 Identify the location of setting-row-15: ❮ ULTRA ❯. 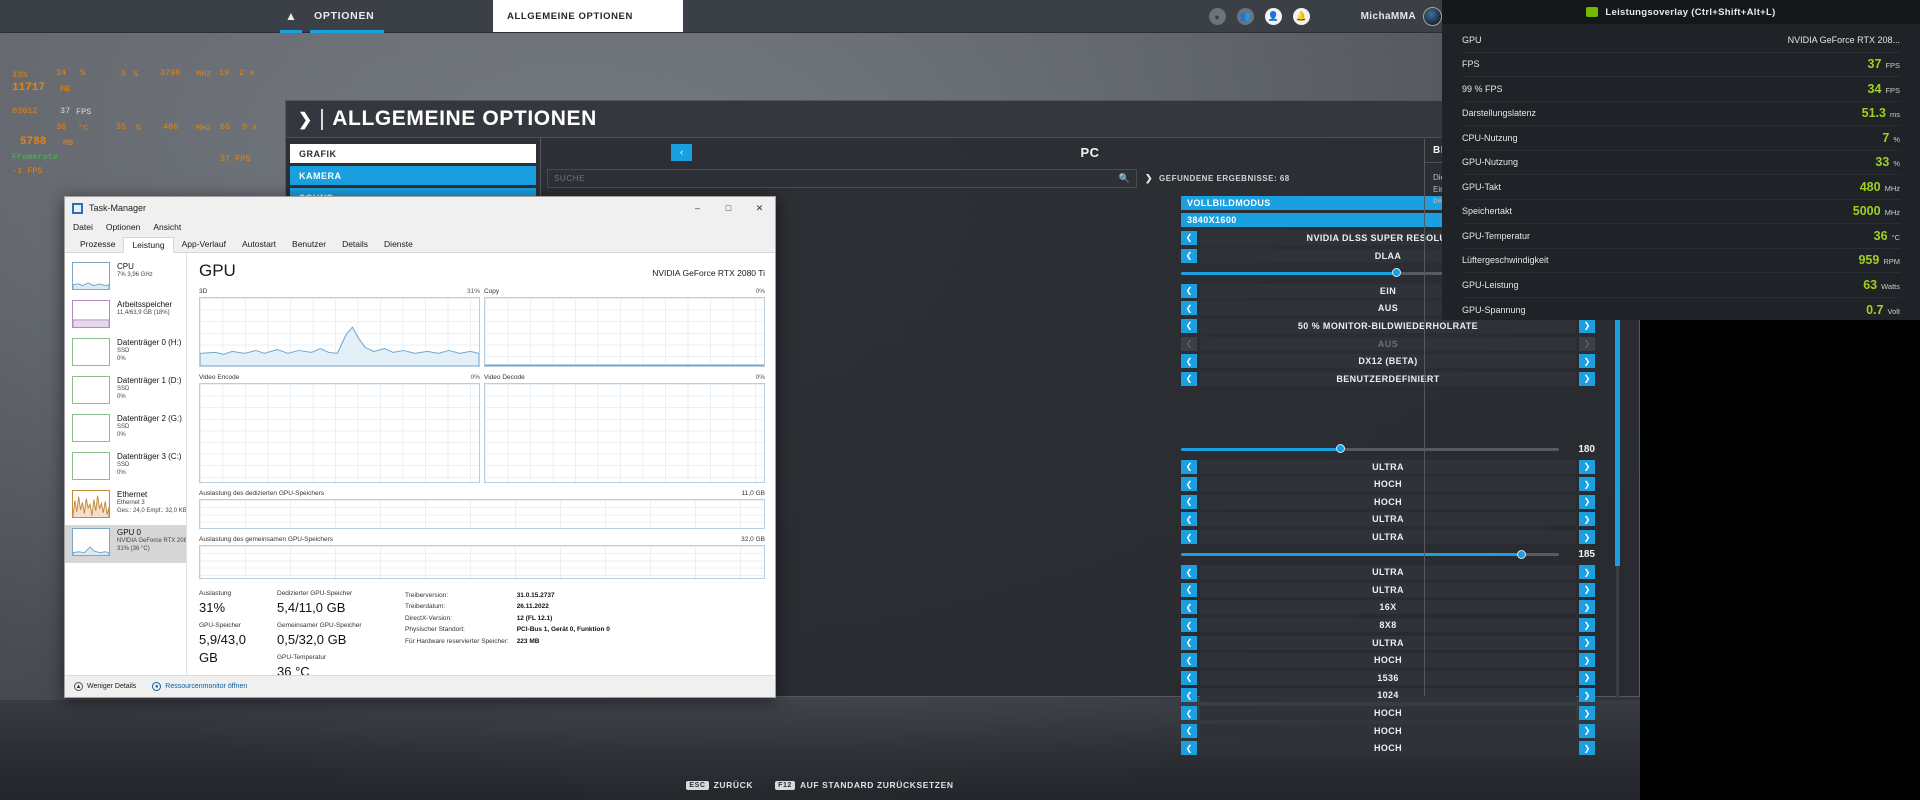
(1388, 467).